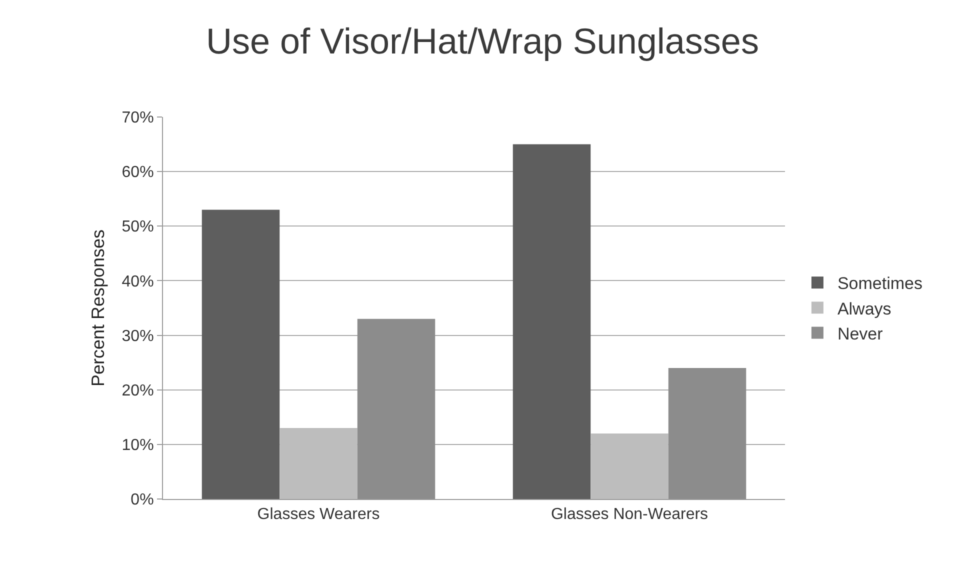  What do you see at coordinates (142, 500) in the screenshot?
I see `y-tick-label: 0%` at bounding box center [142, 500].